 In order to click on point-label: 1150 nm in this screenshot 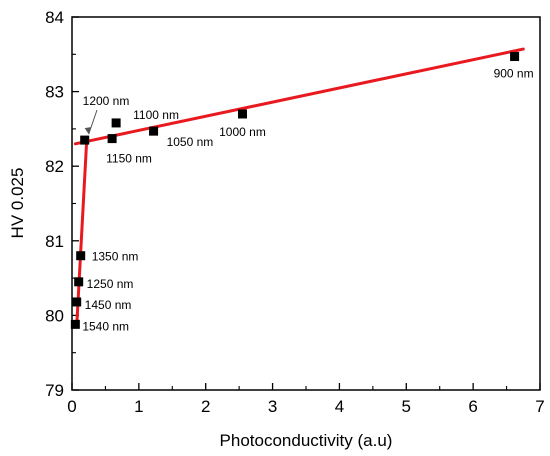, I will do `click(129, 159)`.